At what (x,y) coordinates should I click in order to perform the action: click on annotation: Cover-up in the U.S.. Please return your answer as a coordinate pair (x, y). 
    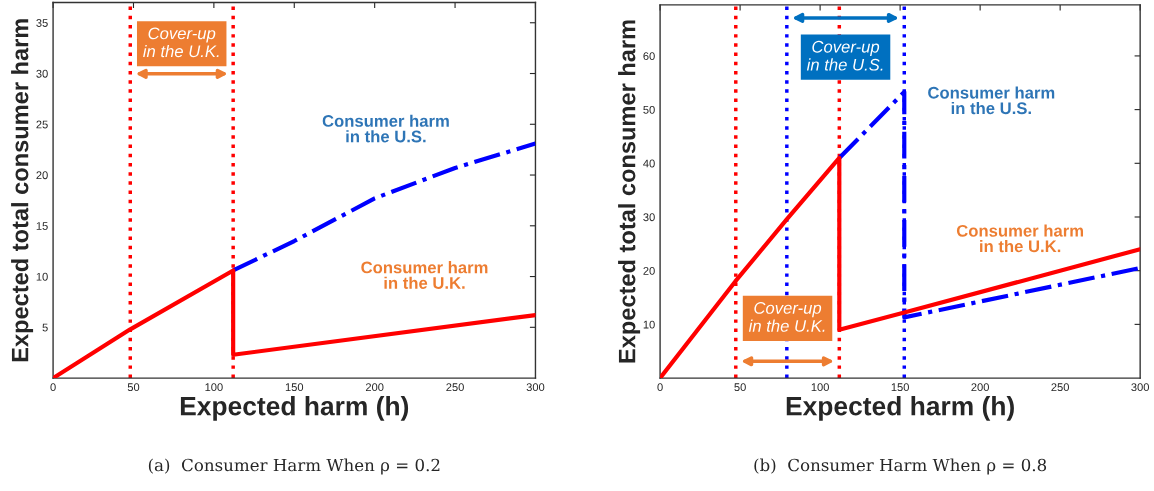
    Looking at the image, I should click on (844, 55).